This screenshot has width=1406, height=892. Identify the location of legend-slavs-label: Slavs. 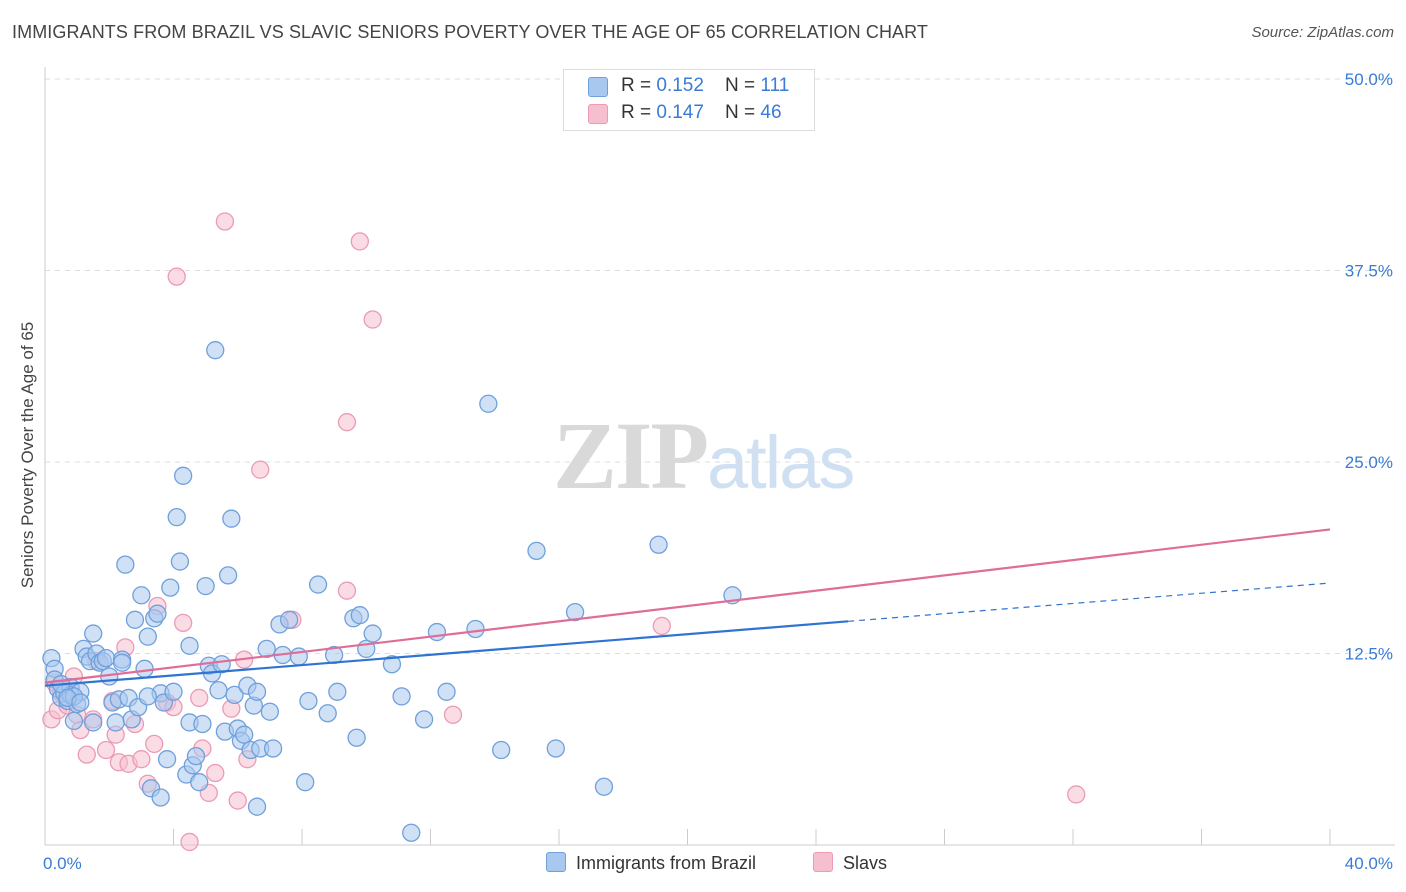
(865, 863).